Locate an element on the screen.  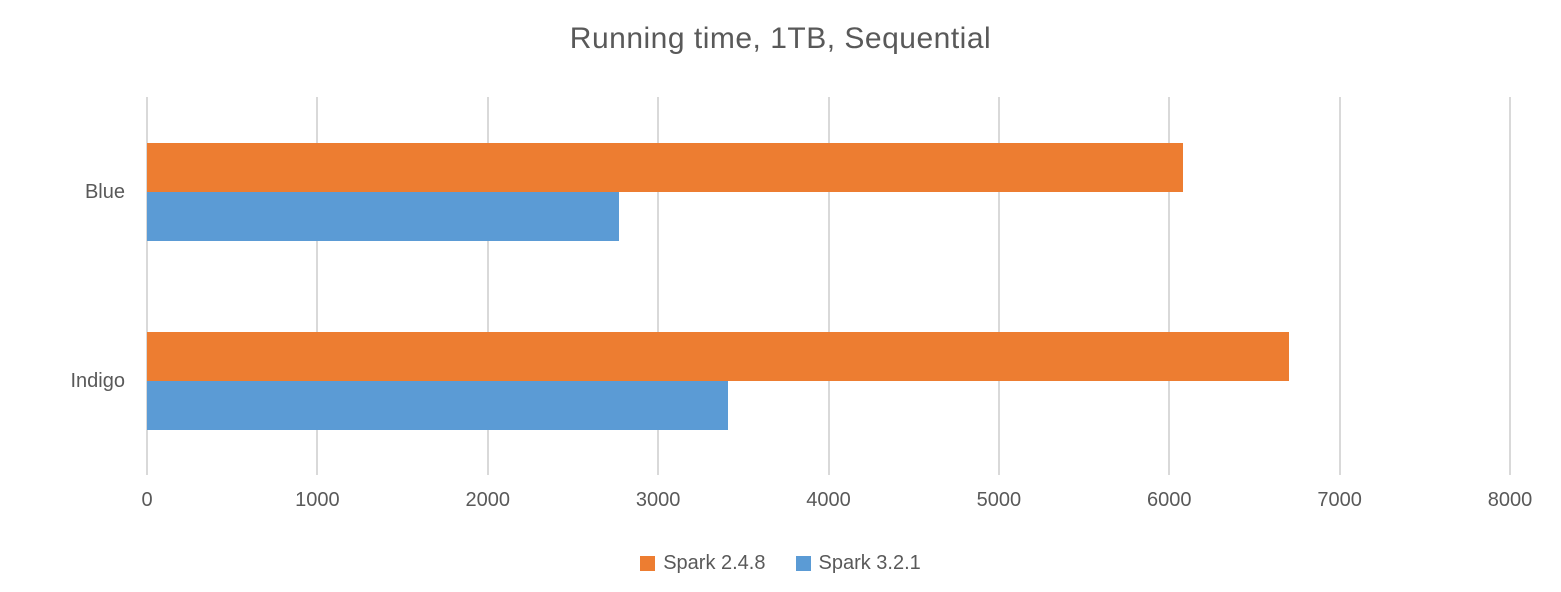
y-axis-category-label-indigo: Indigo is located at coordinates (98, 380).